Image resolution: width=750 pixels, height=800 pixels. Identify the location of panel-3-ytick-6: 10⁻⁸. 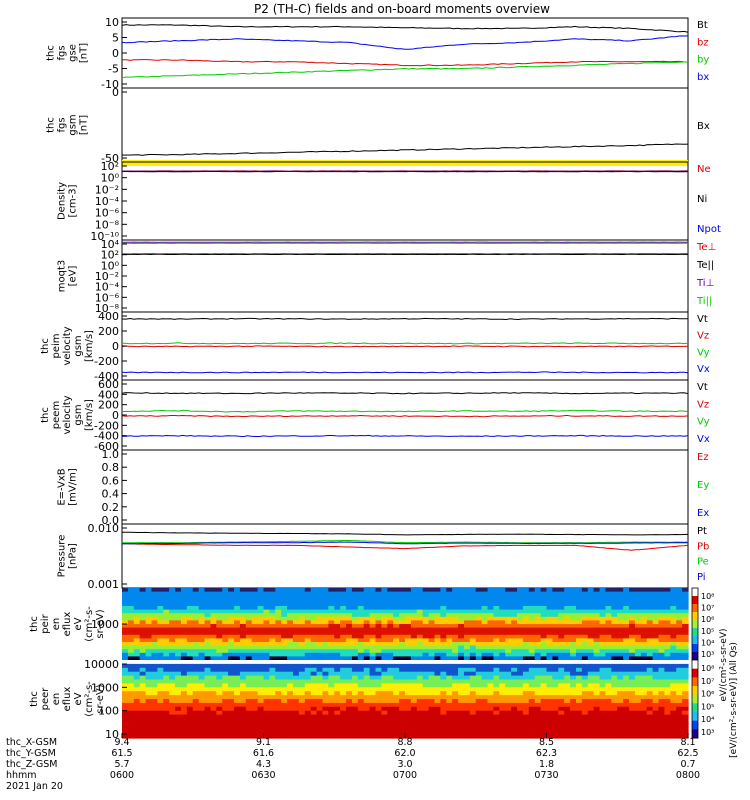
(107, 308).